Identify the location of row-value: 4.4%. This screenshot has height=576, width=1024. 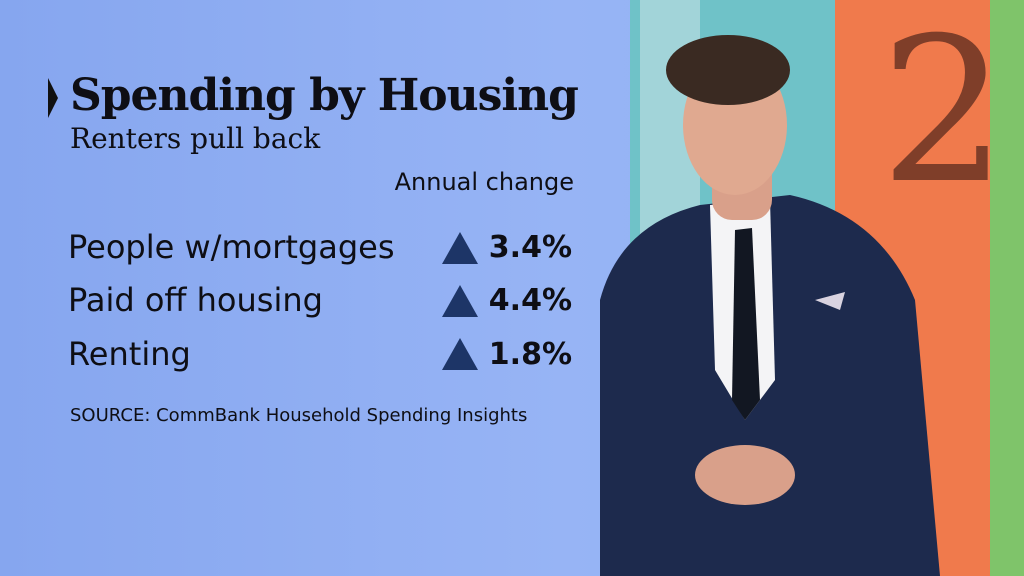
(530, 300).